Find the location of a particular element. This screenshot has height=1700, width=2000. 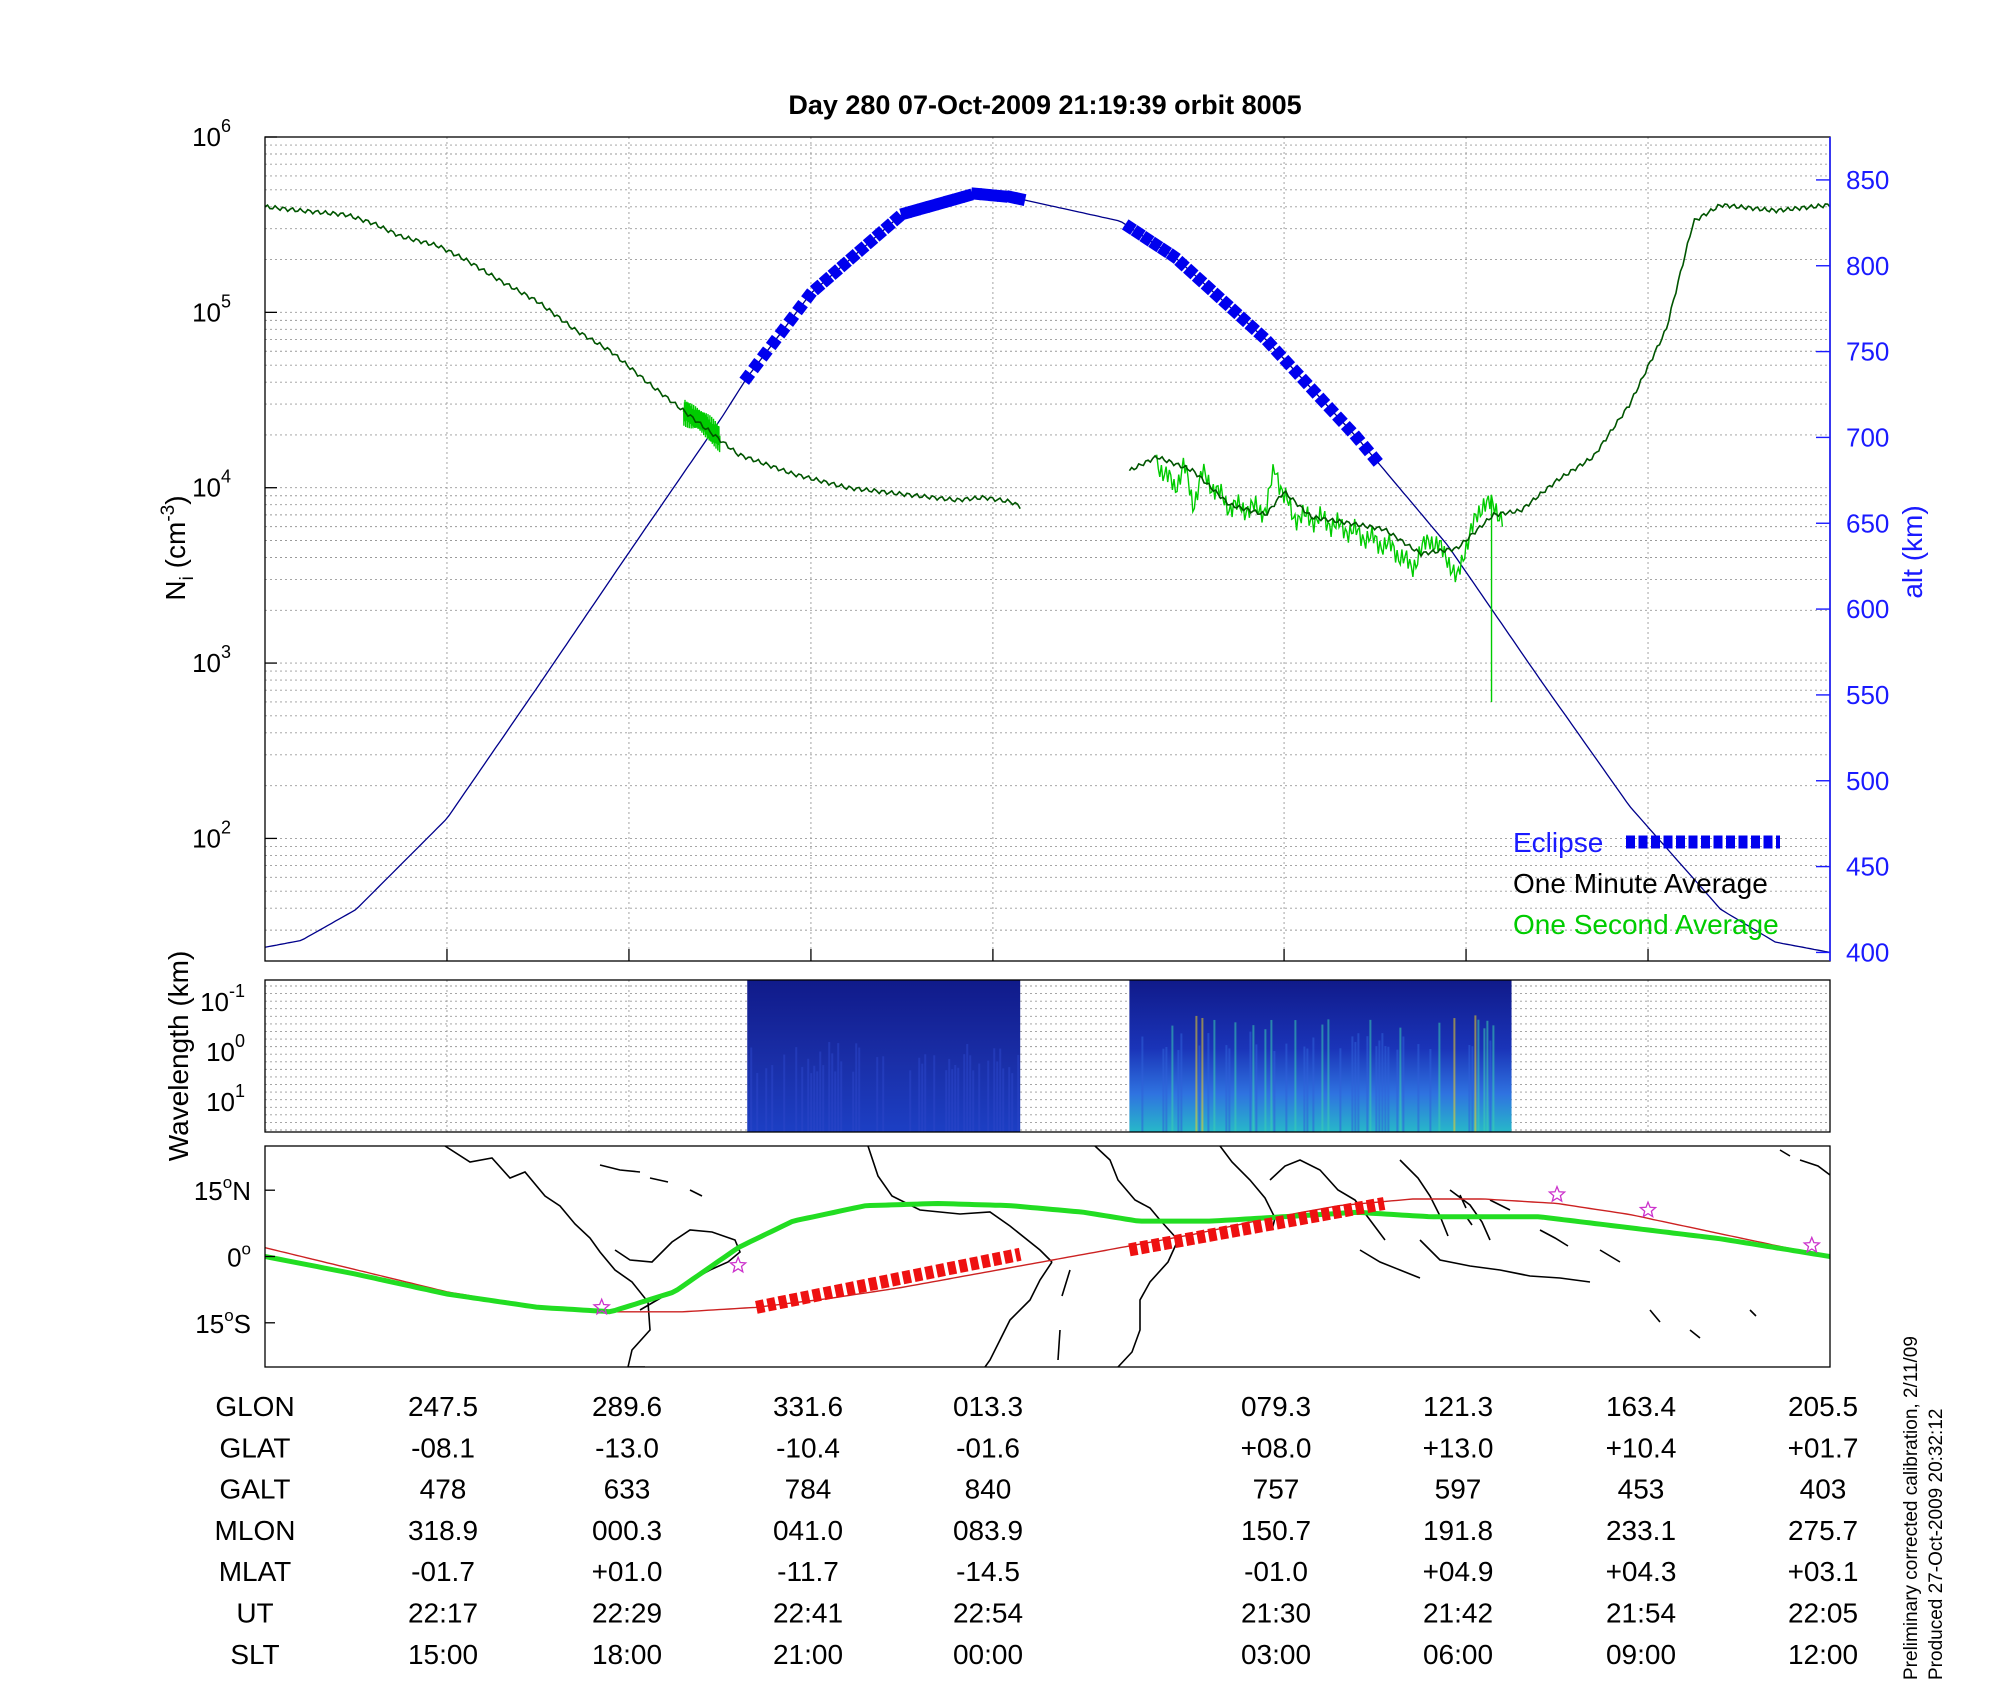

left-tick-label: 10⁵ is located at coordinates (211, 309).